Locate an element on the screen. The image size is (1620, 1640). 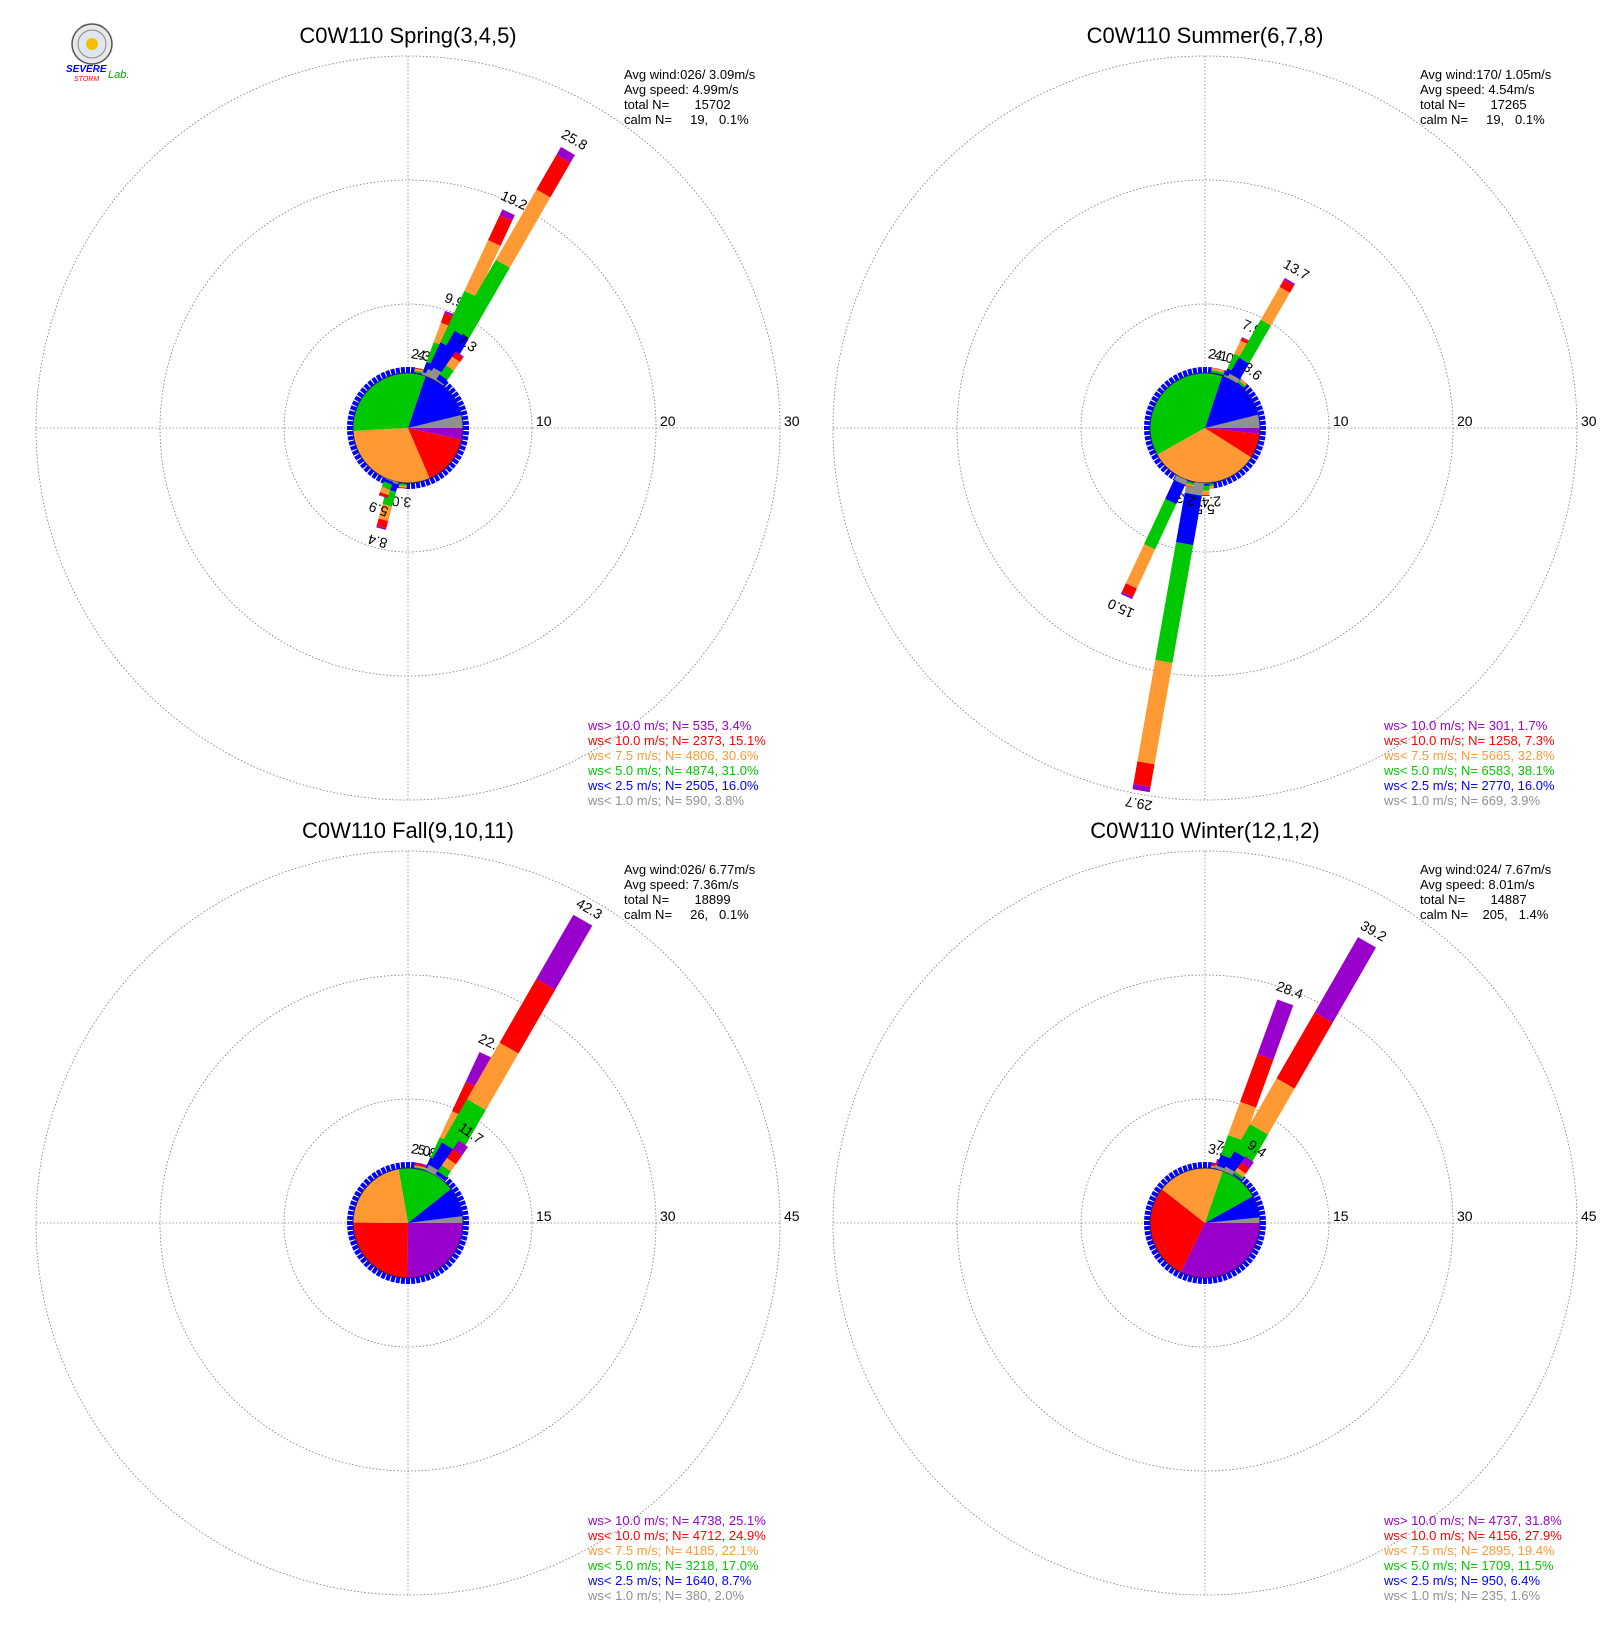
logo-text-lab: Lab. is located at coordinates (118, 75).